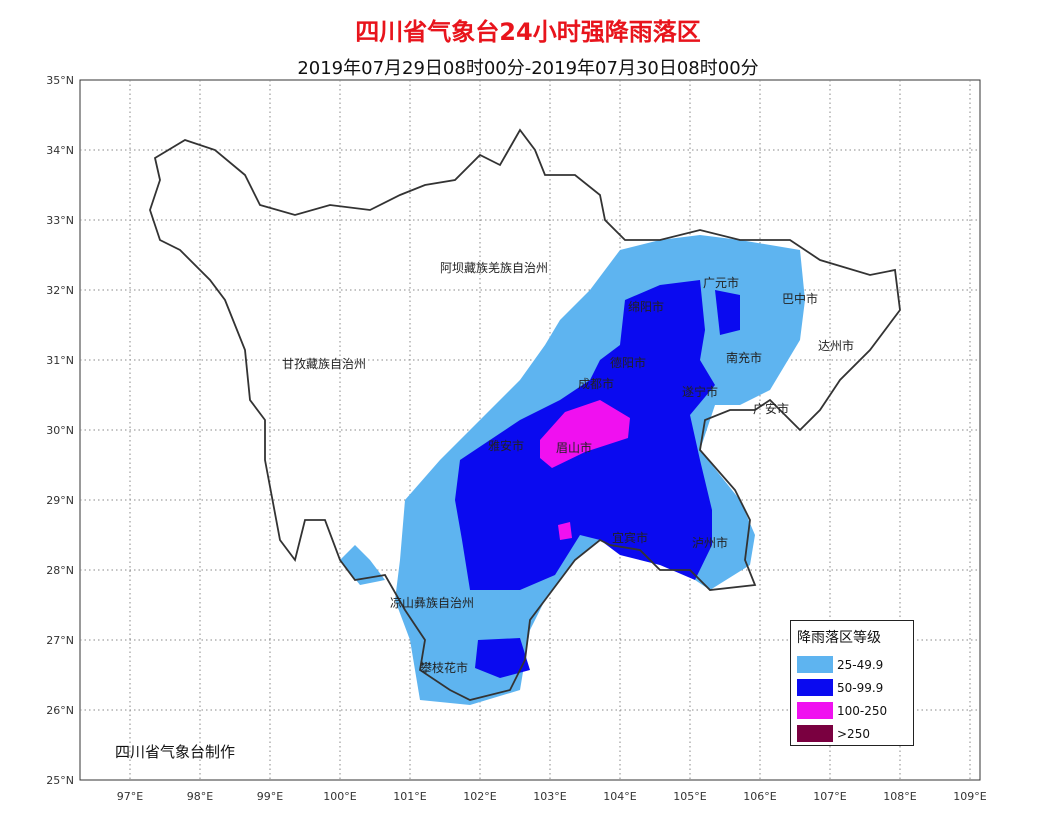 The image size is (1056, 825). I want to click on region-label: 绵阳市, so click(646, 306).